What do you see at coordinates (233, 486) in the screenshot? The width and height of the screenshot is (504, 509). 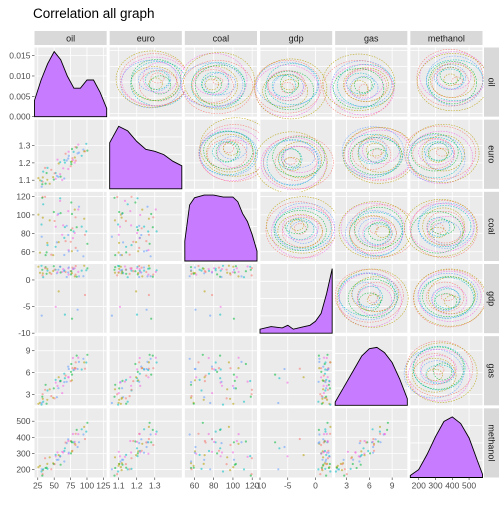 I see `tick-label-x: 100` at bounding box center [233, 486].